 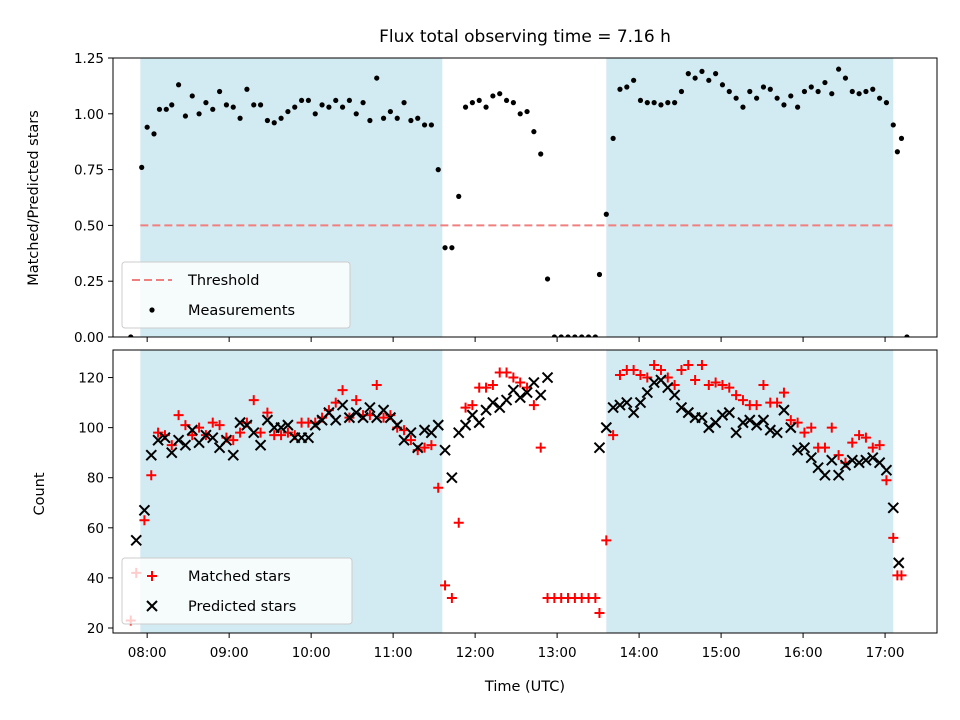 What do you see at coordinates (525, 37) in the screenshot?
I see `chart-title: Flux total observing time = 7.16 h` at bounding box center [525, 37].